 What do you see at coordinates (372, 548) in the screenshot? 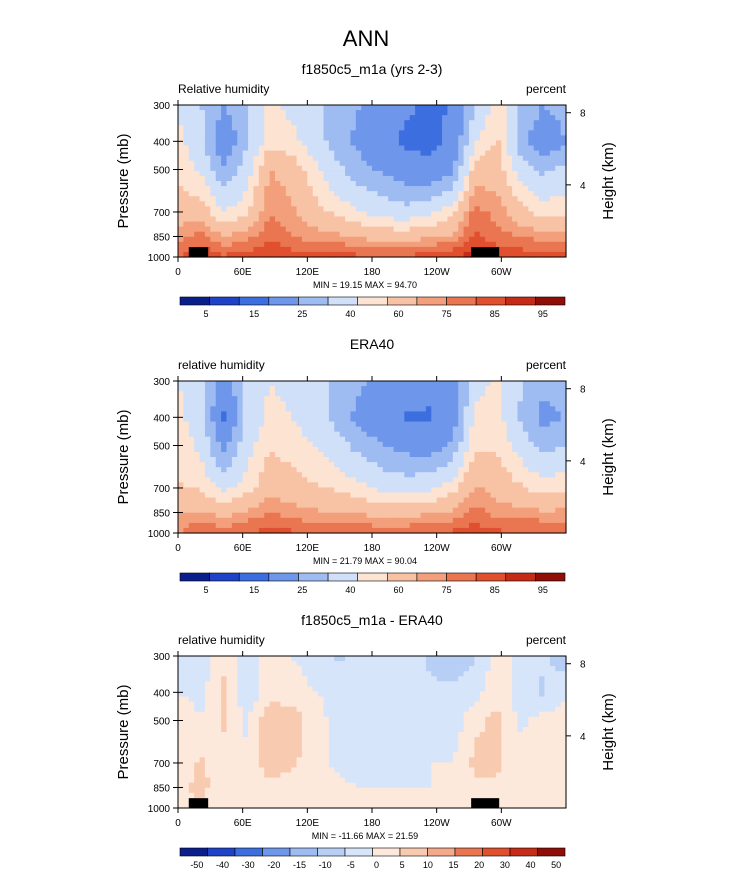
I see `lon-tick-label: 180` at bounding box center [372, 548].